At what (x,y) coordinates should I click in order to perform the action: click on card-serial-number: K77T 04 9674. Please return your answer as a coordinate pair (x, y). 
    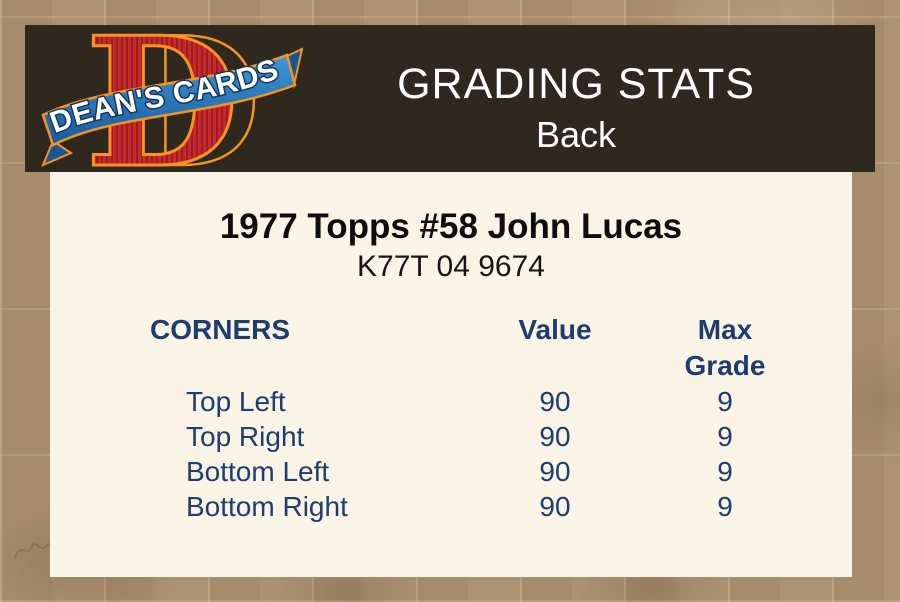
    Looking at the image, I should click on (451, 266).